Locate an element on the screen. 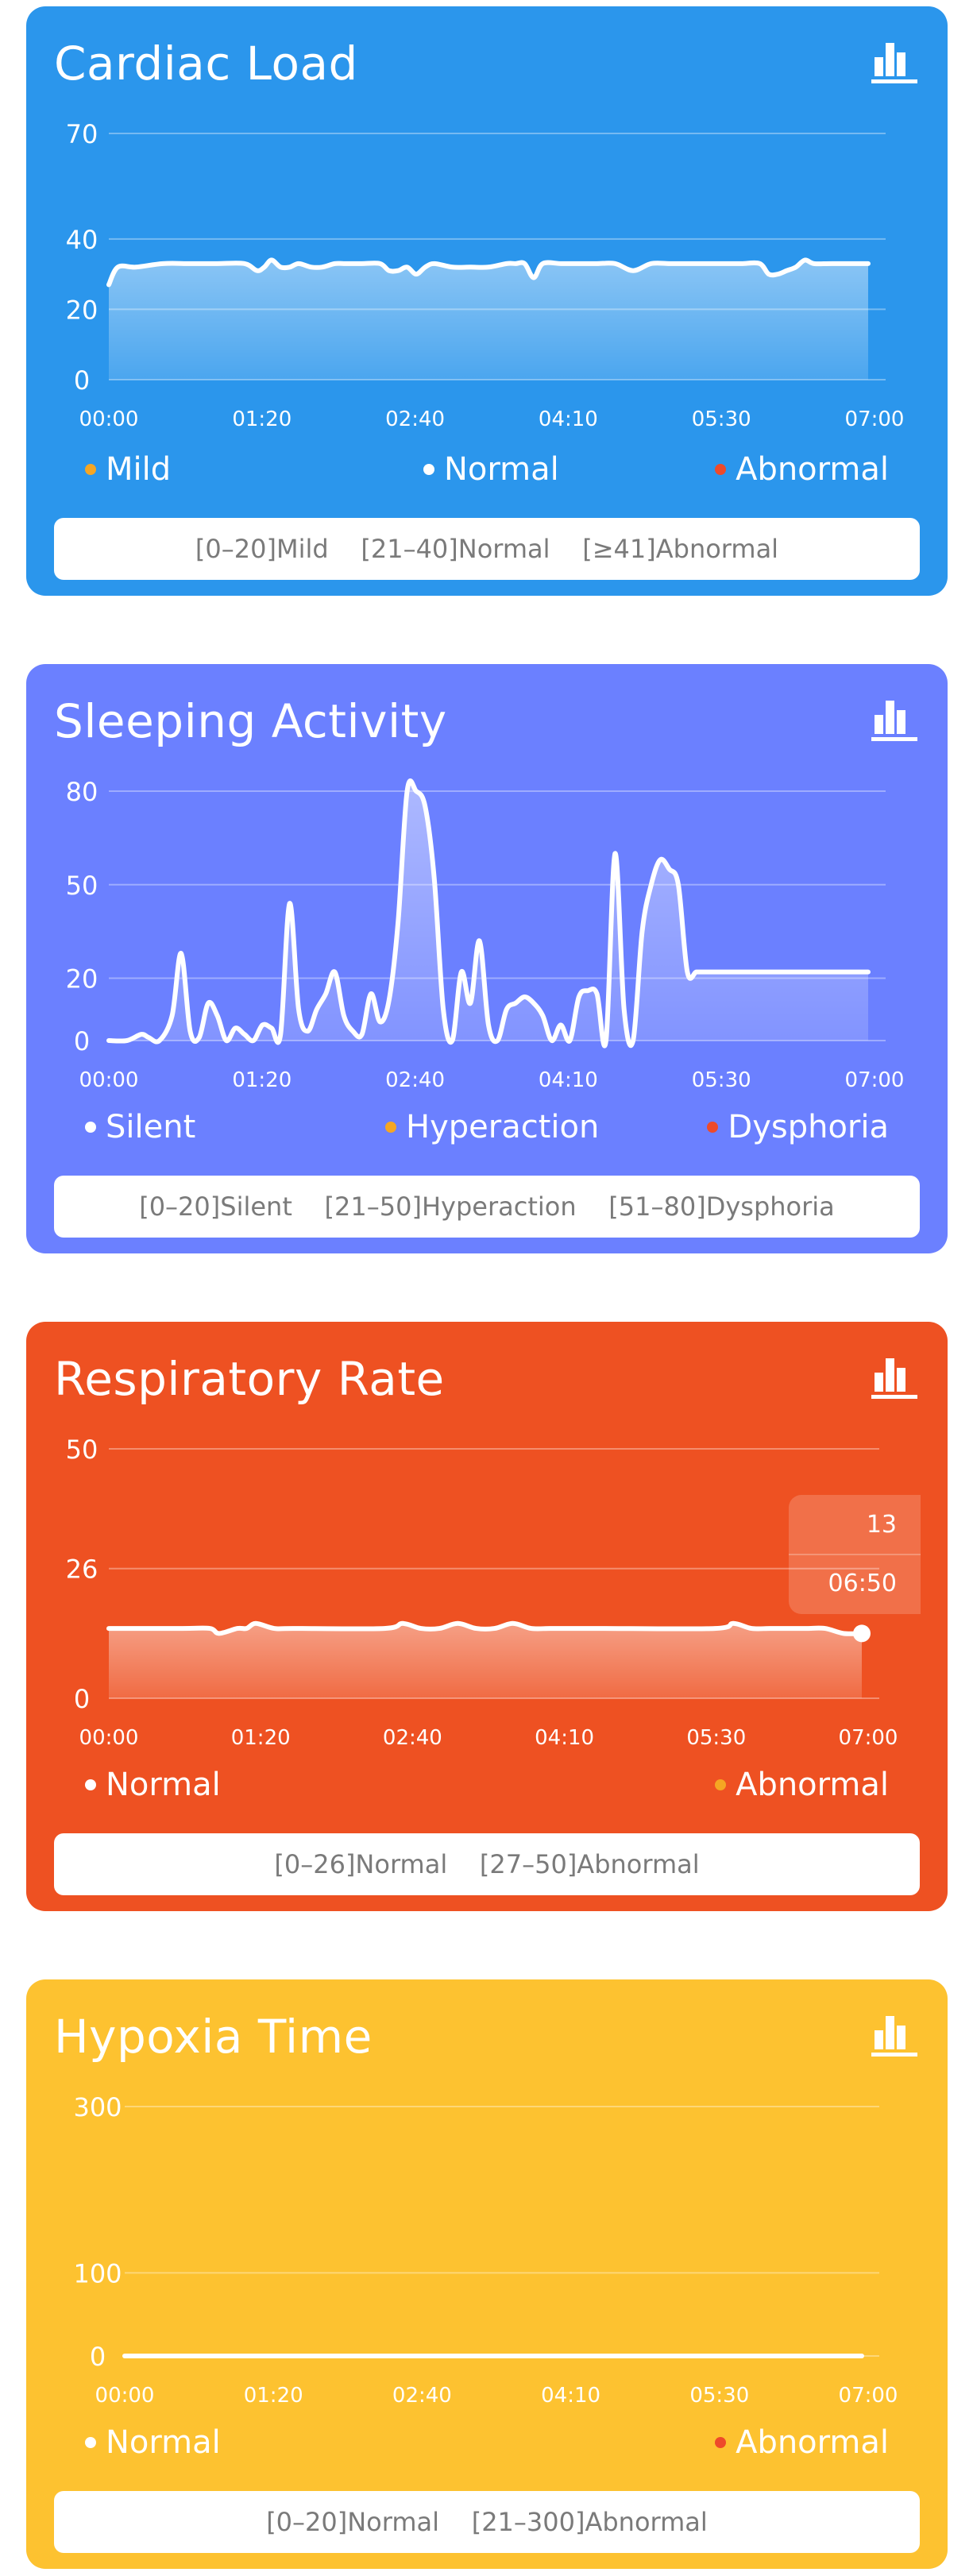  sleeping-activity-chart: 0 20 50 80 00:00 01:20 02:40 04:10 05:30 07:00 is located at coordinates (485, 934).